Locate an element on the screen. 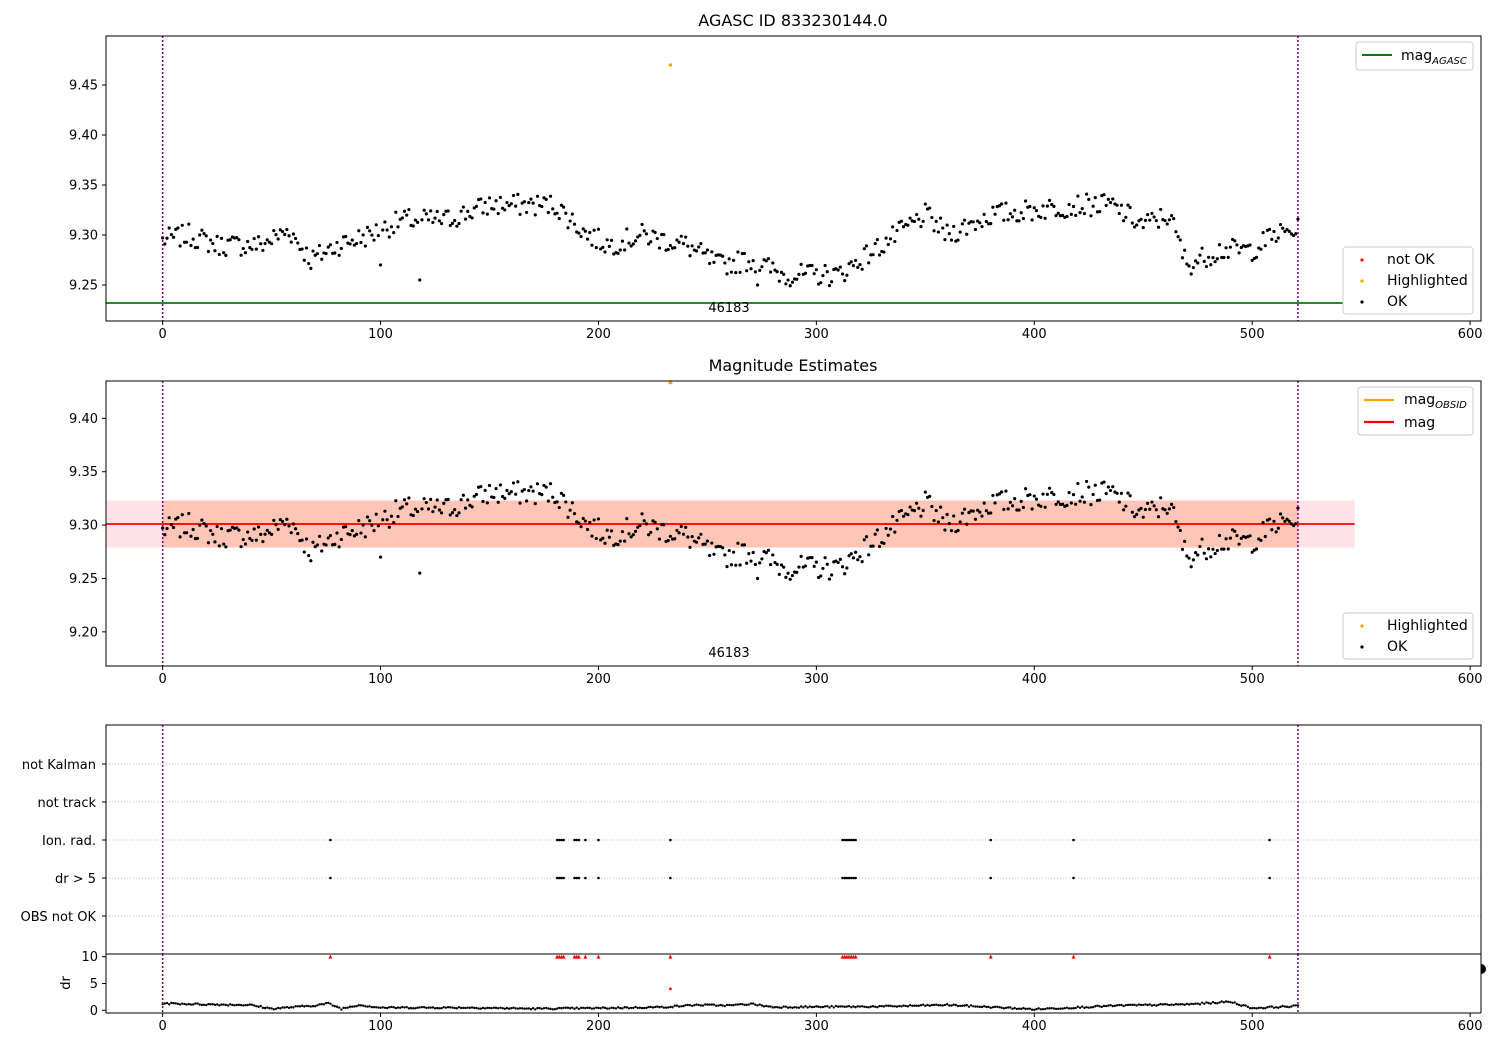 The width and height of the screenshot is (1500, 1050). p4-xtick-label: 0 is located at coordinates (163, 1026).